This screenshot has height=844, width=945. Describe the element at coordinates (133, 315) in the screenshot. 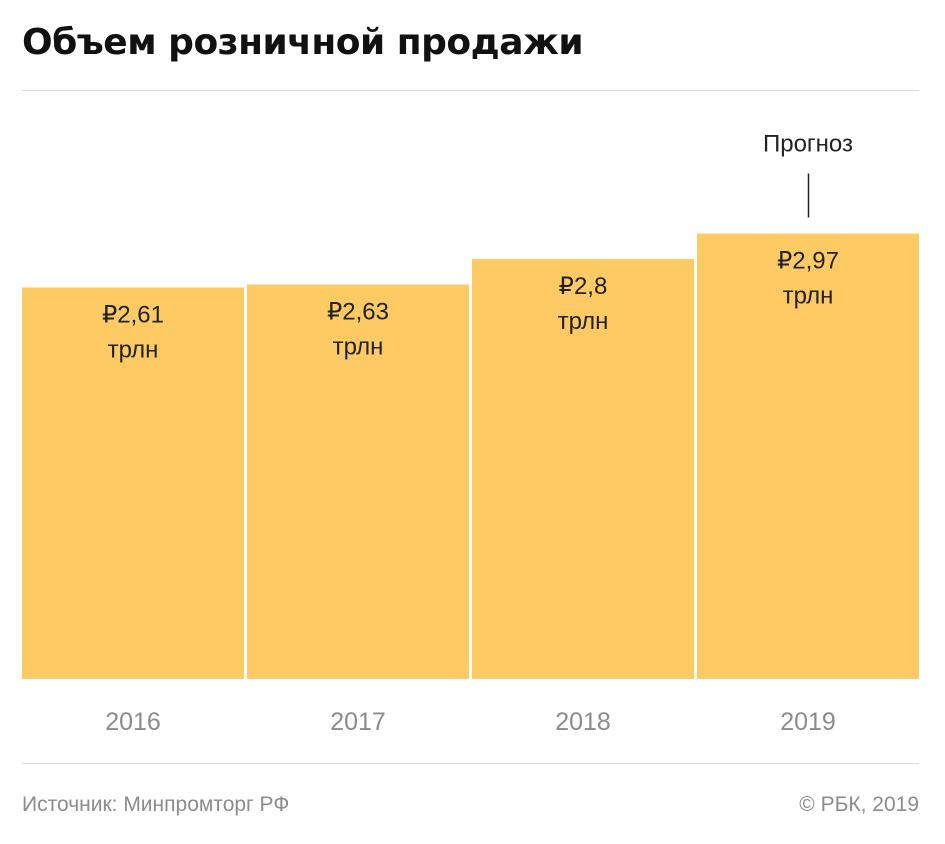

I see `bar-value-label-2016: ₽2,61` at that location.